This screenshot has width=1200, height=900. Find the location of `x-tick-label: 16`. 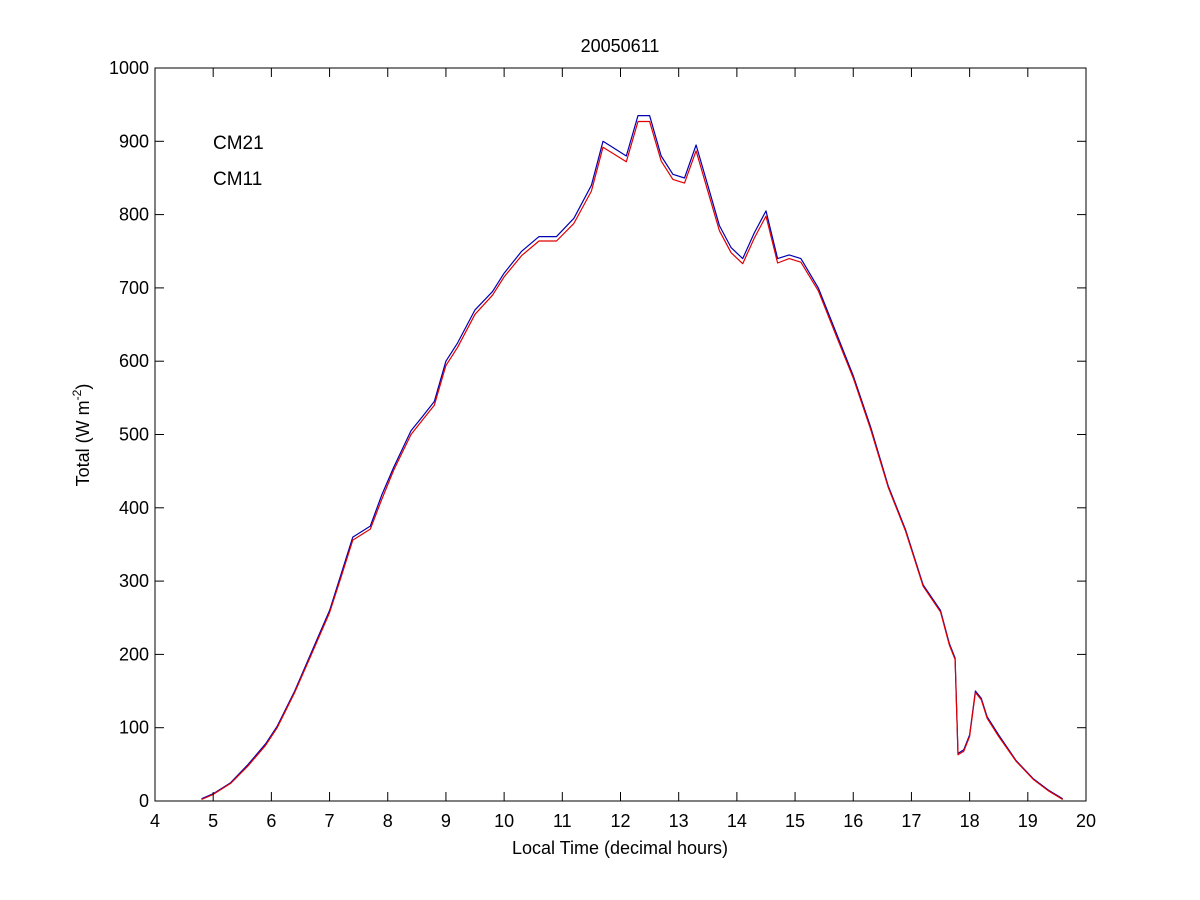

x-tick-label: 16 is located at coordinates (853, 821).